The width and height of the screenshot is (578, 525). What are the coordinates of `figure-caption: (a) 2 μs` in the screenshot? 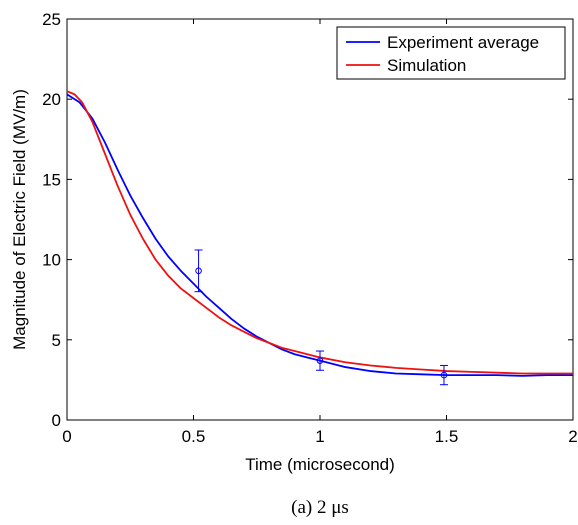 It's located at (320, 507).